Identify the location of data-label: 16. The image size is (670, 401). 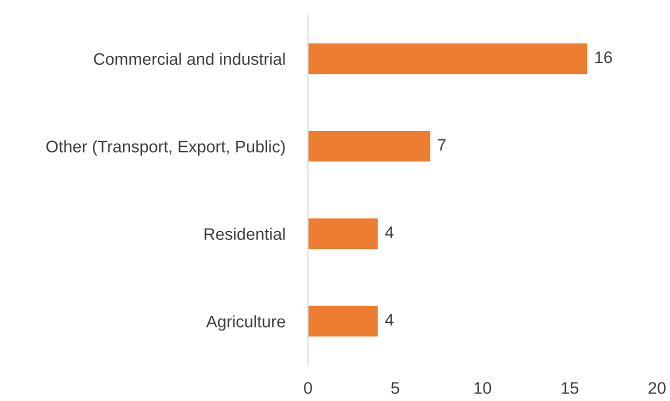
(603, 57).